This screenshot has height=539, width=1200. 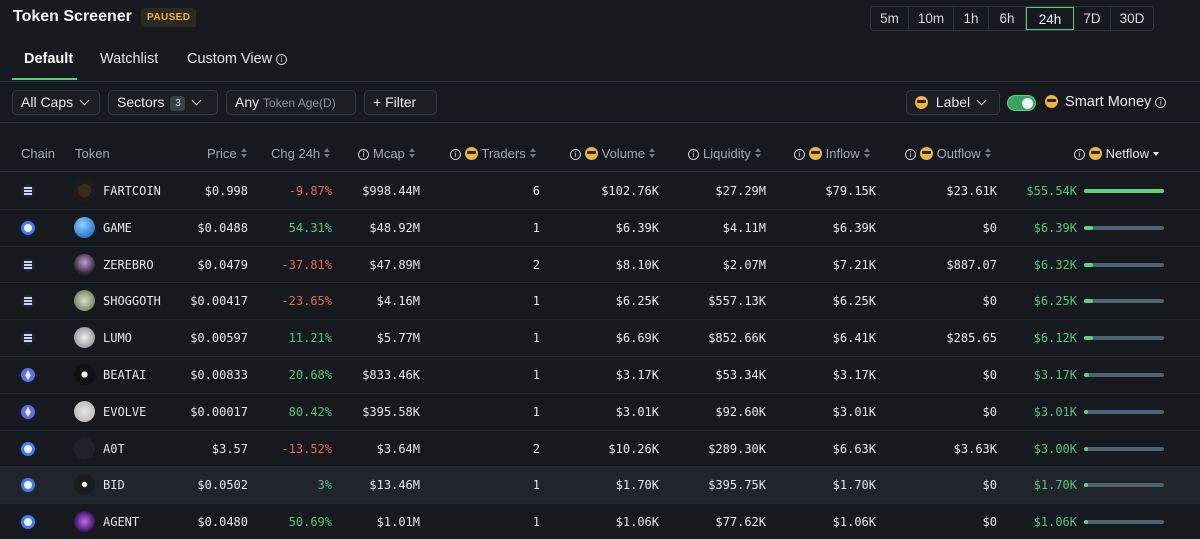 What do you see at coordinates (400, 102) in the screenshot?
I see `add-filter-button: + Filter` at bounding box center [400, 102].